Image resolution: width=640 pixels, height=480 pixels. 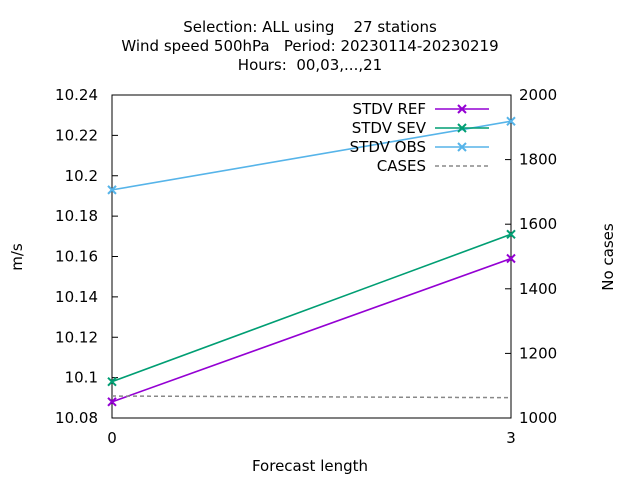 What do you see at coordinates (389, 128) in the screenshot?
I see `legend-label: STDV SEV` at bounding box center [389, 128].